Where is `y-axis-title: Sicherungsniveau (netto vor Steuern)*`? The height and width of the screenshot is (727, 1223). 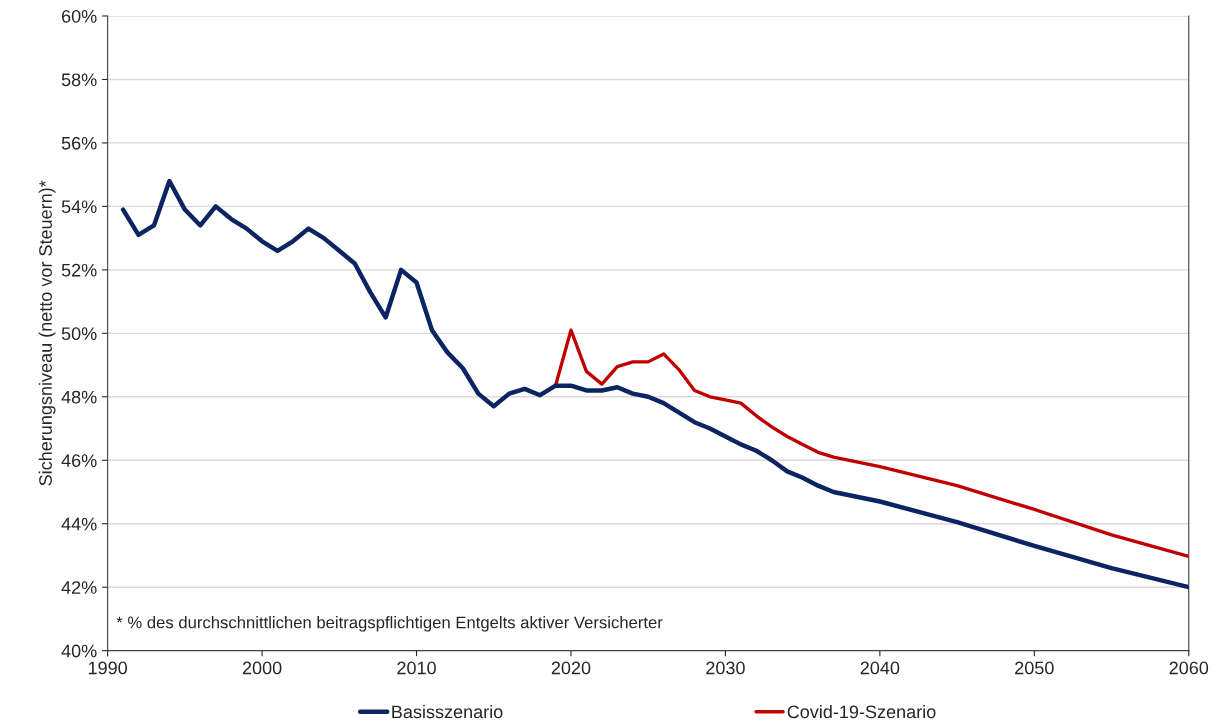 y-axis-title: Sicherungsniveau (netto vor Steuern)* is located at coordinates (47, 333).